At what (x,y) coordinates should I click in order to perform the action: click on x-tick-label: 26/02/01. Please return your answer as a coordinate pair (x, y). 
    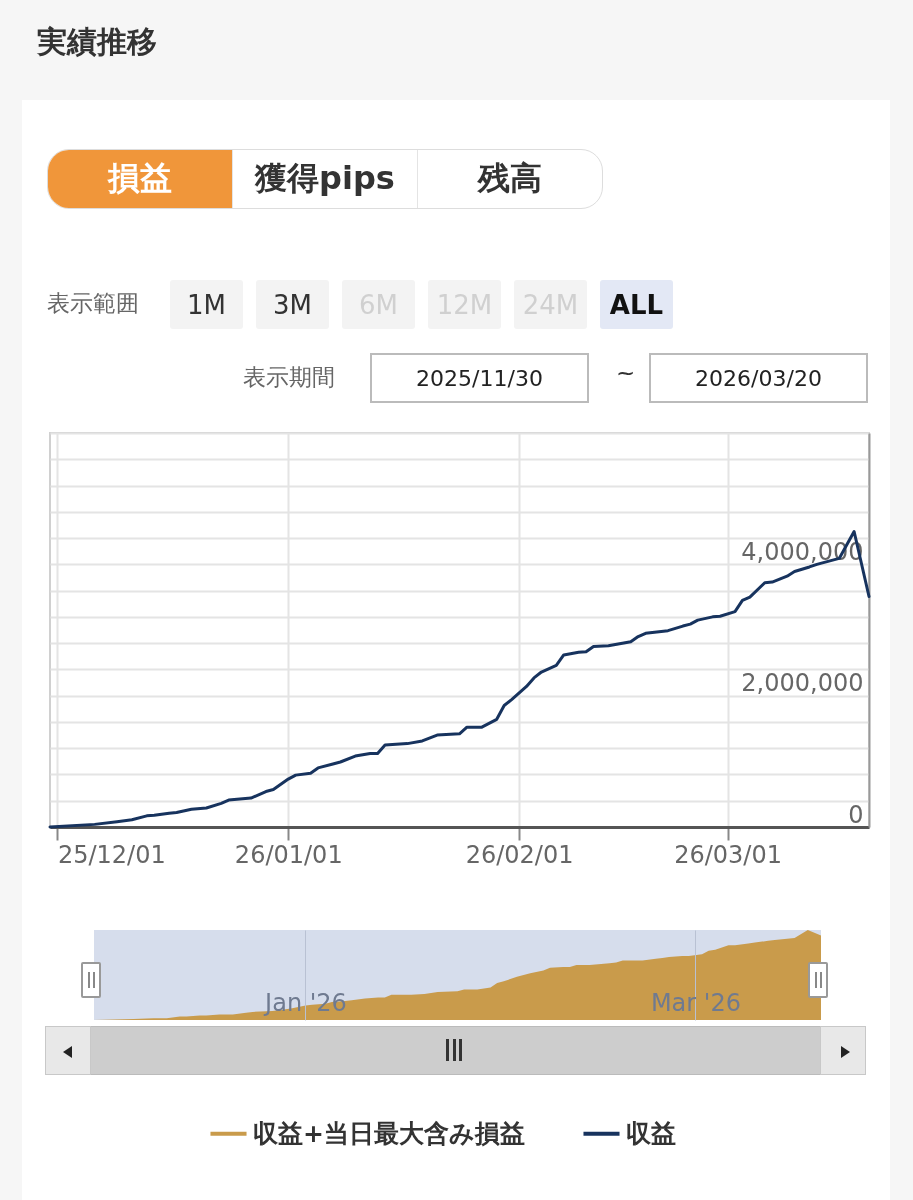
    Looking at the image, I should click on (519, 854).